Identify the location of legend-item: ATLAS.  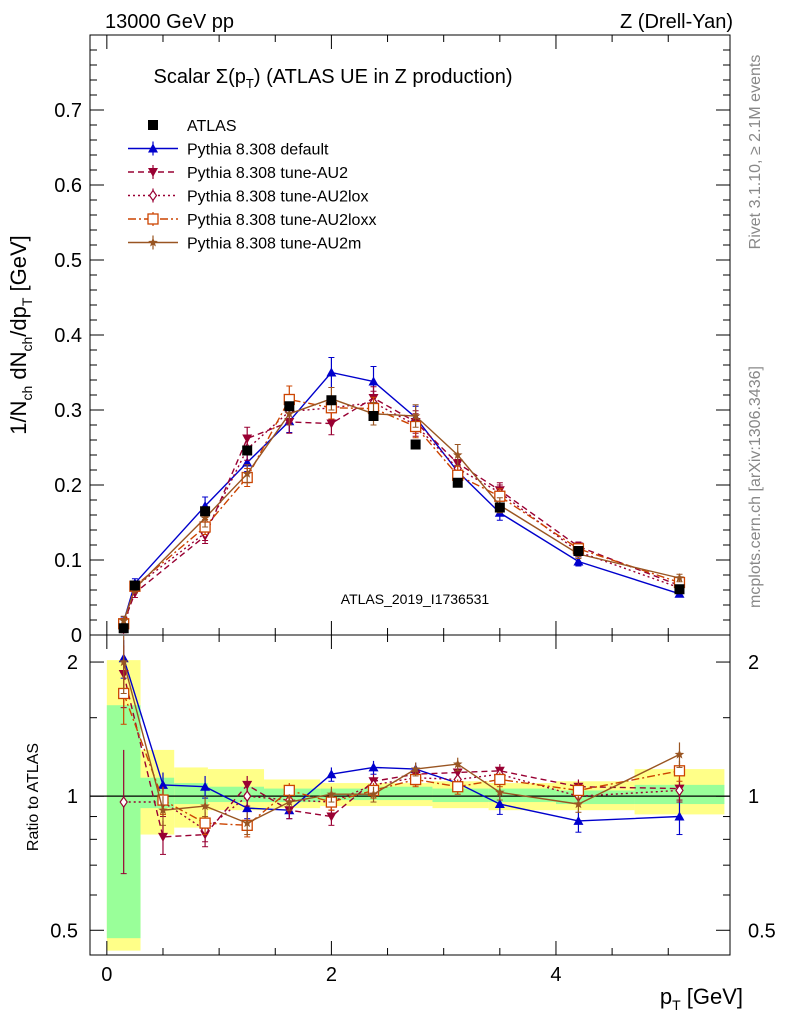
(192, 126).